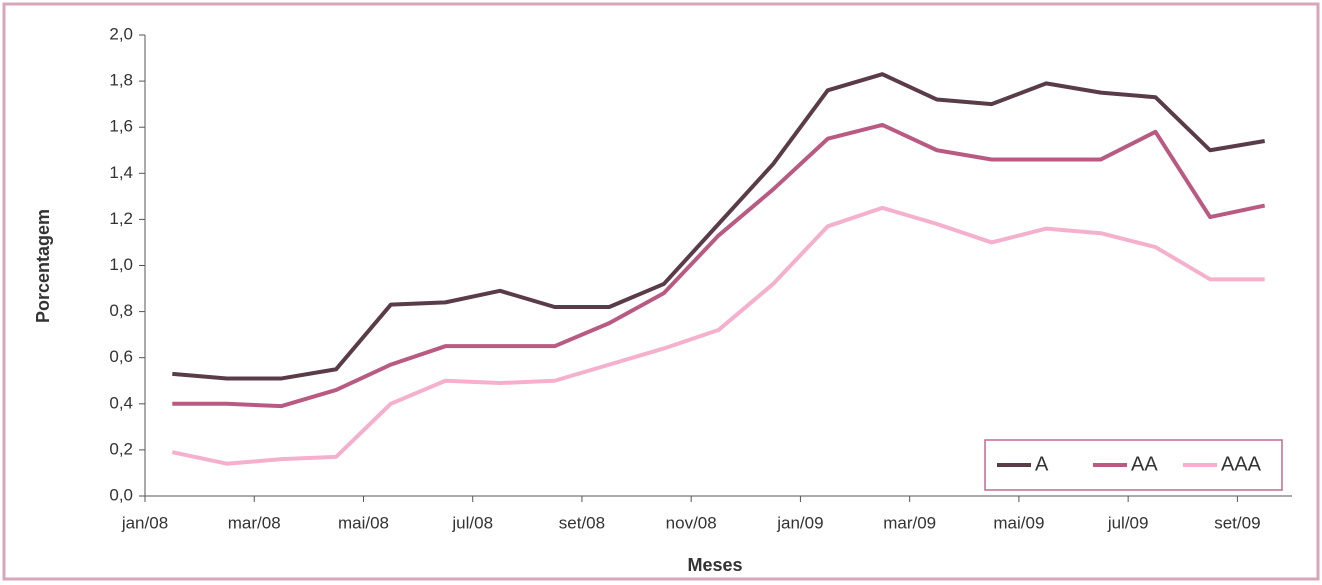 This screenshot has width=1322, height=585. I want to click on legend-label: A, so click(1042, 464).